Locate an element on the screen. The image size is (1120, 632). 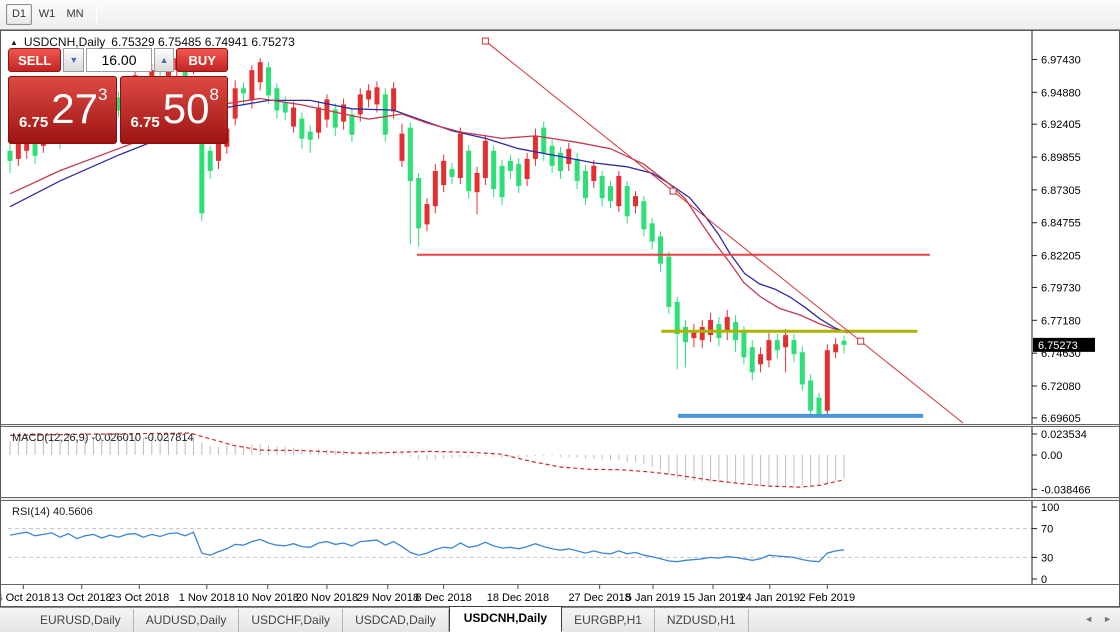
axis-tick-label: 6.94880 is located at coordinates (1061, 93).